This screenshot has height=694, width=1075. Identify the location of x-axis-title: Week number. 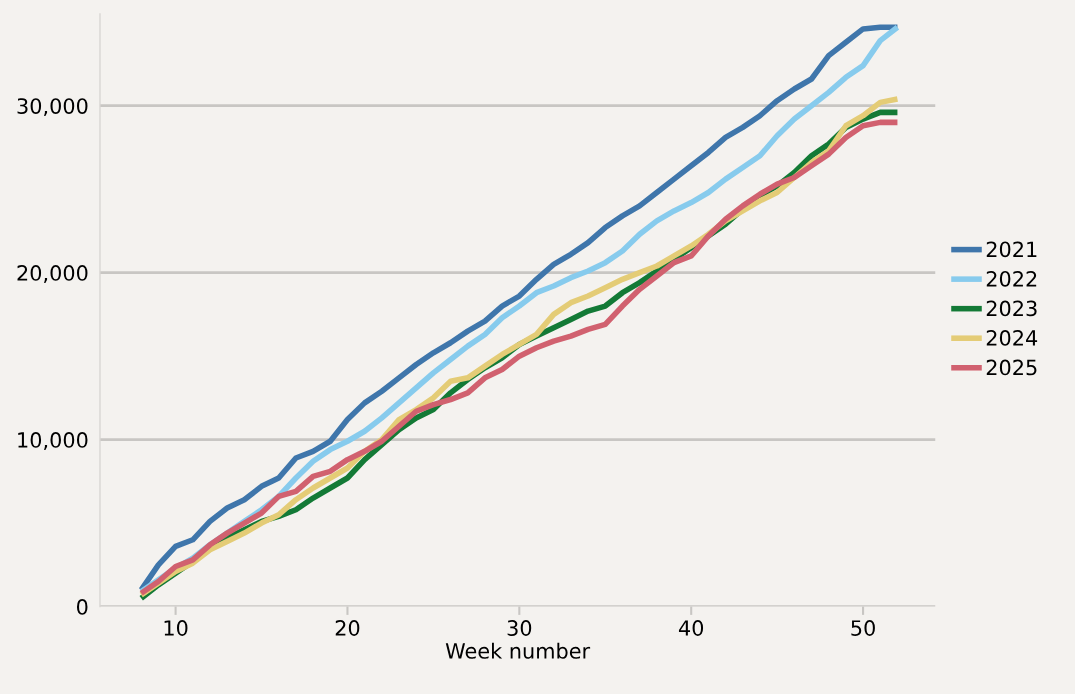
(518, 650).